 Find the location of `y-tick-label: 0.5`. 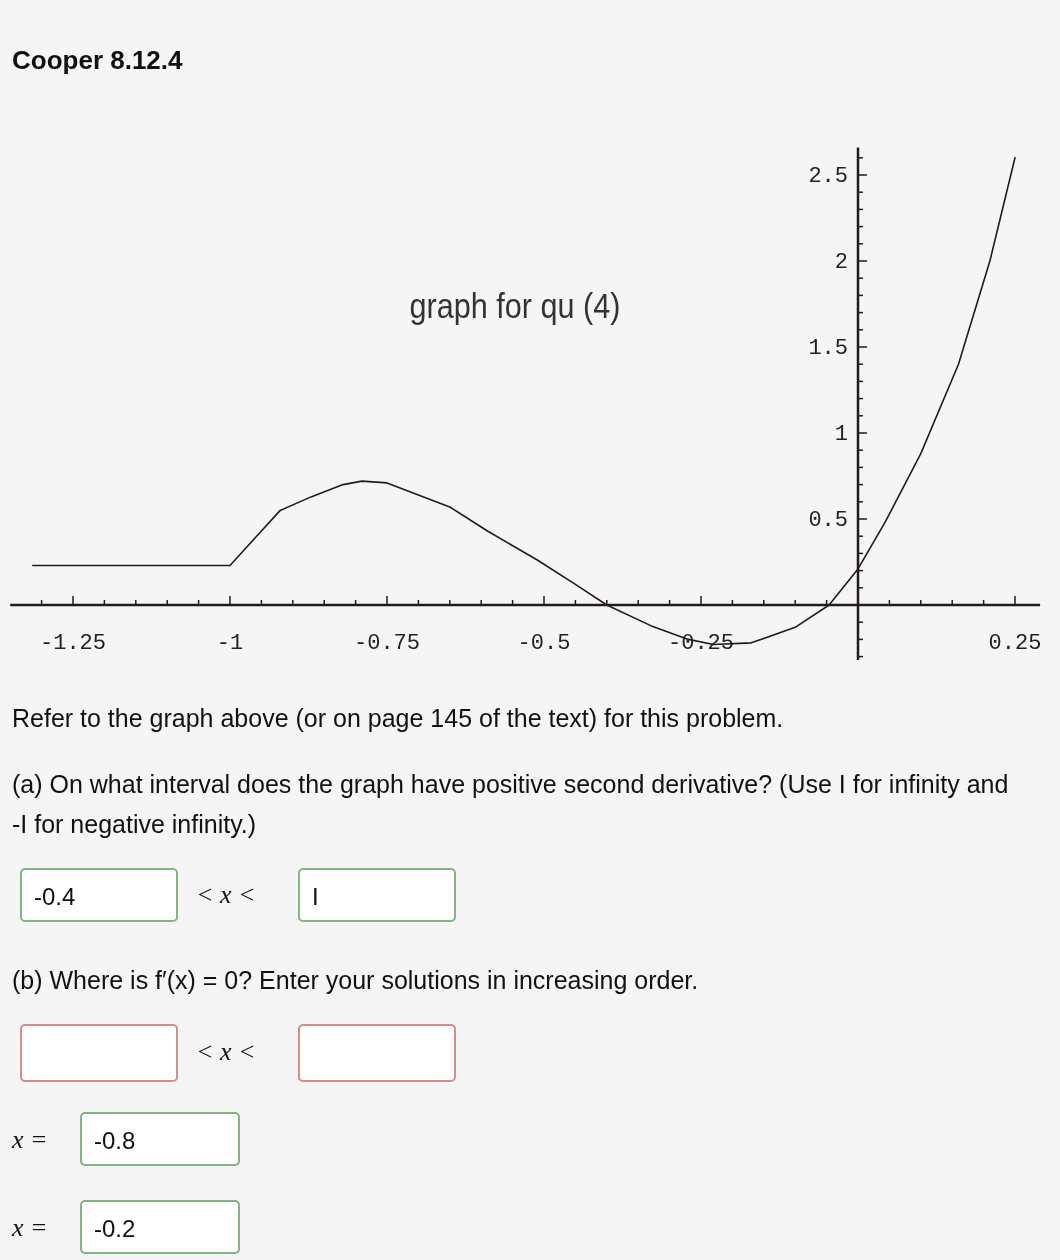

y-tick-label: 0.5 is located at coordinates (828, 520).